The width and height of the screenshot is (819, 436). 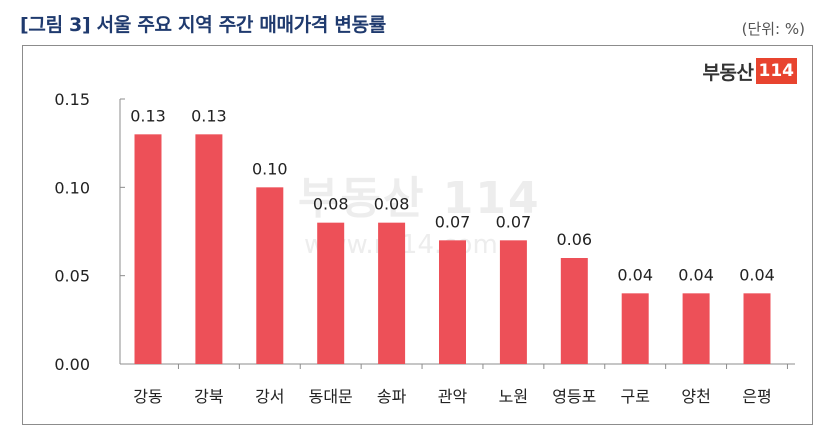 I want to click on data-label: 0.10, so click(x=270, y=168).